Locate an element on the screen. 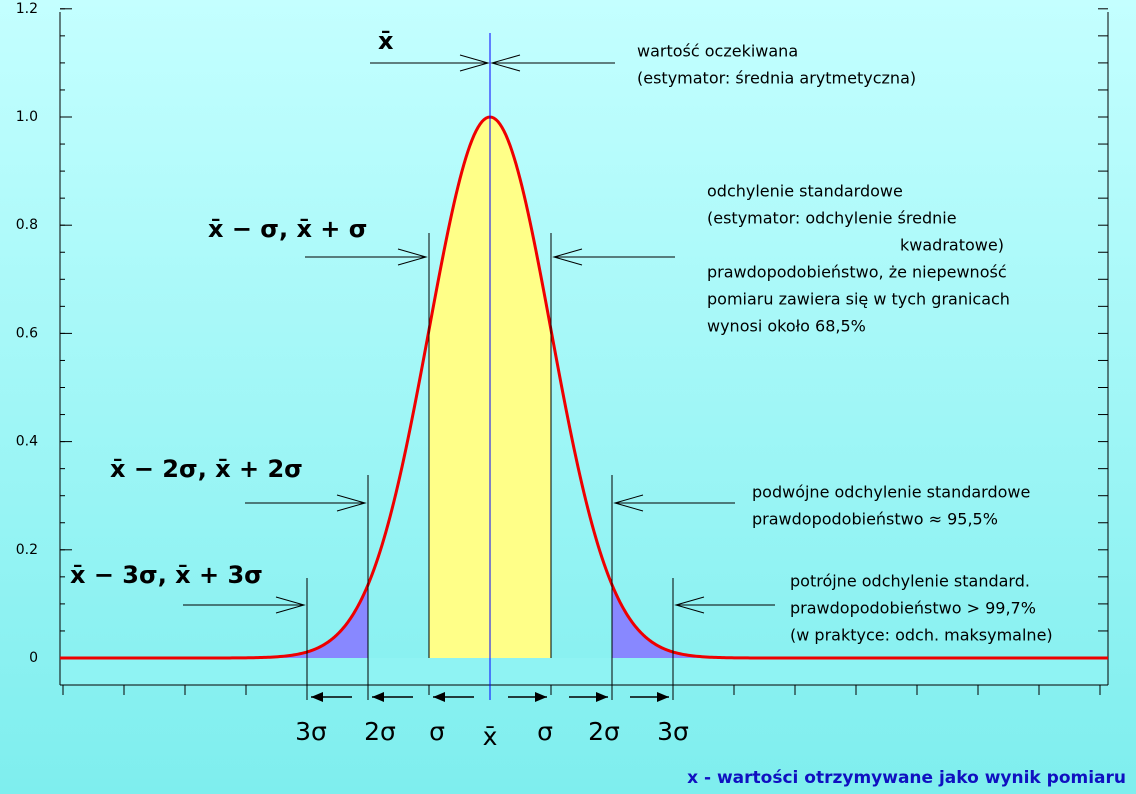 The image size is (1136, 794). mean-label: x̄ is located at coordinates (386, 41).